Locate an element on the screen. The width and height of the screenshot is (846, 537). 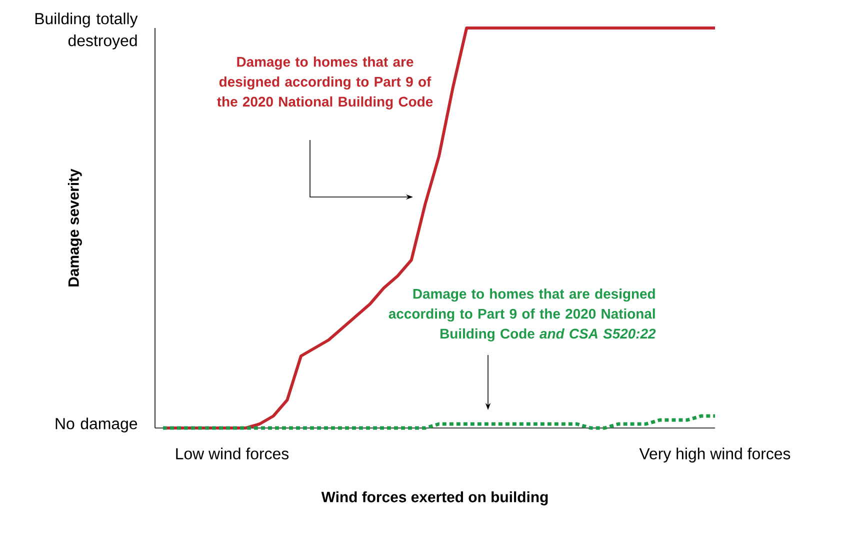
annotation: Damage to homes that are designed according to Part 9 of the 2020 National Building Code and CSA S520:22 is located at coordinates (522, 315).